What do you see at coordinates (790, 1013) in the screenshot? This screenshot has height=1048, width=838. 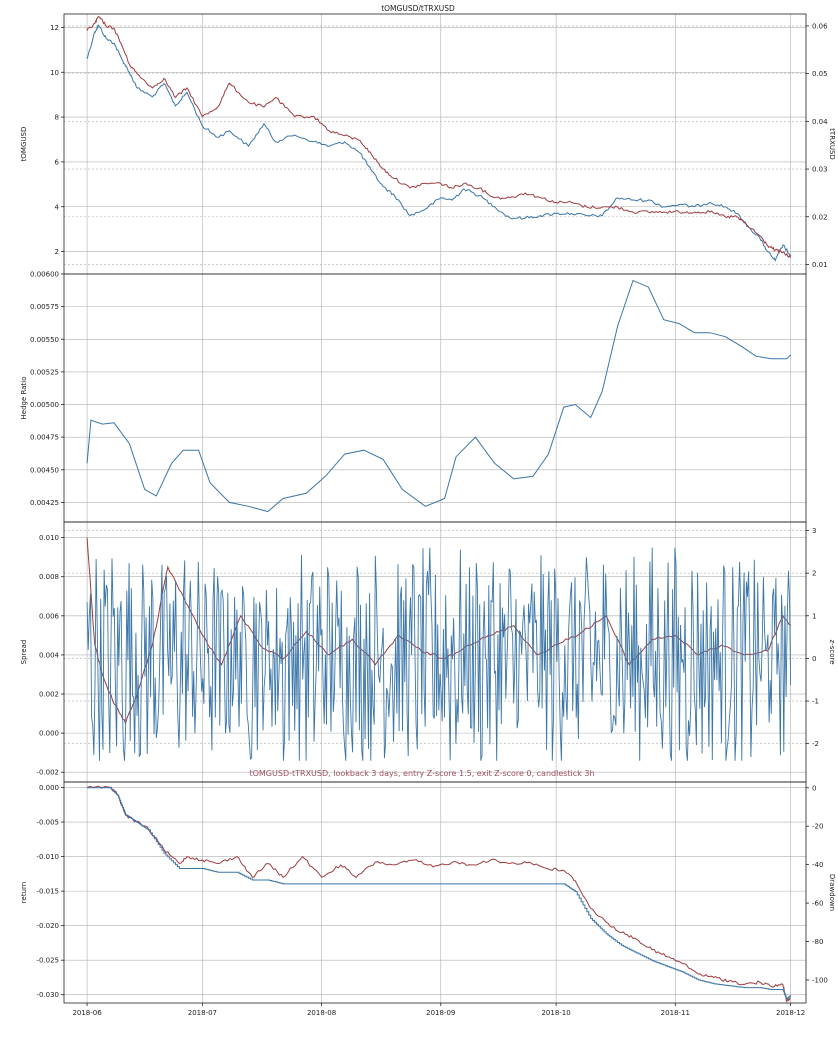 I see `x-tick-label: 2018-12` at bounding box center [790, 1013].